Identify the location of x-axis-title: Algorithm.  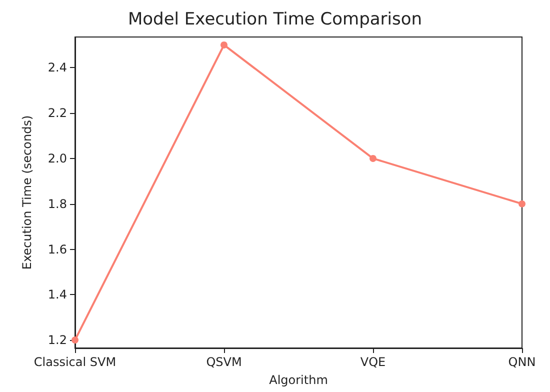
(298, 380).